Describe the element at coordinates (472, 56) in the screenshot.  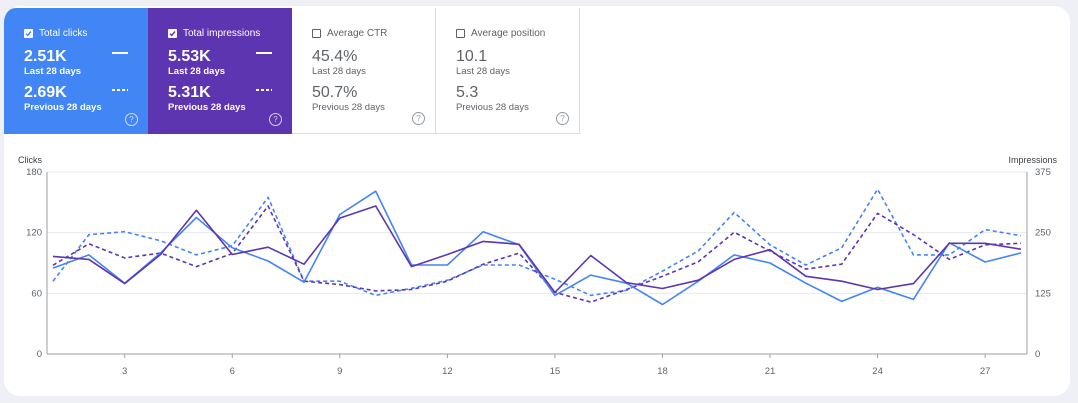
I see `metric-current-value: 10.1` at that location.